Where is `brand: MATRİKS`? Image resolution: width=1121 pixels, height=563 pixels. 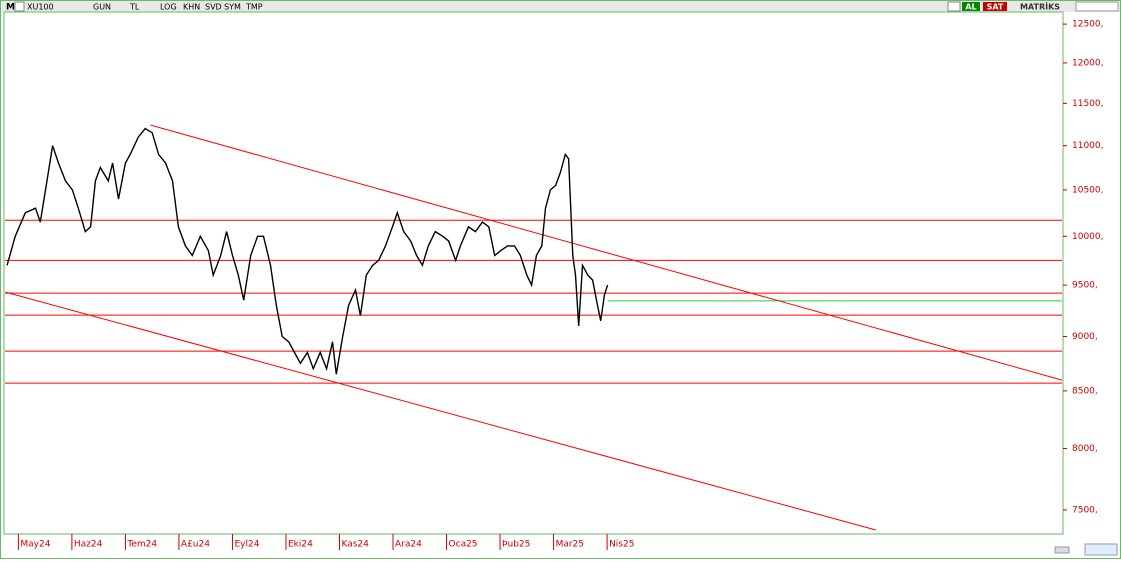 brand: MATRİKS is located at coordinates (1040, 7).